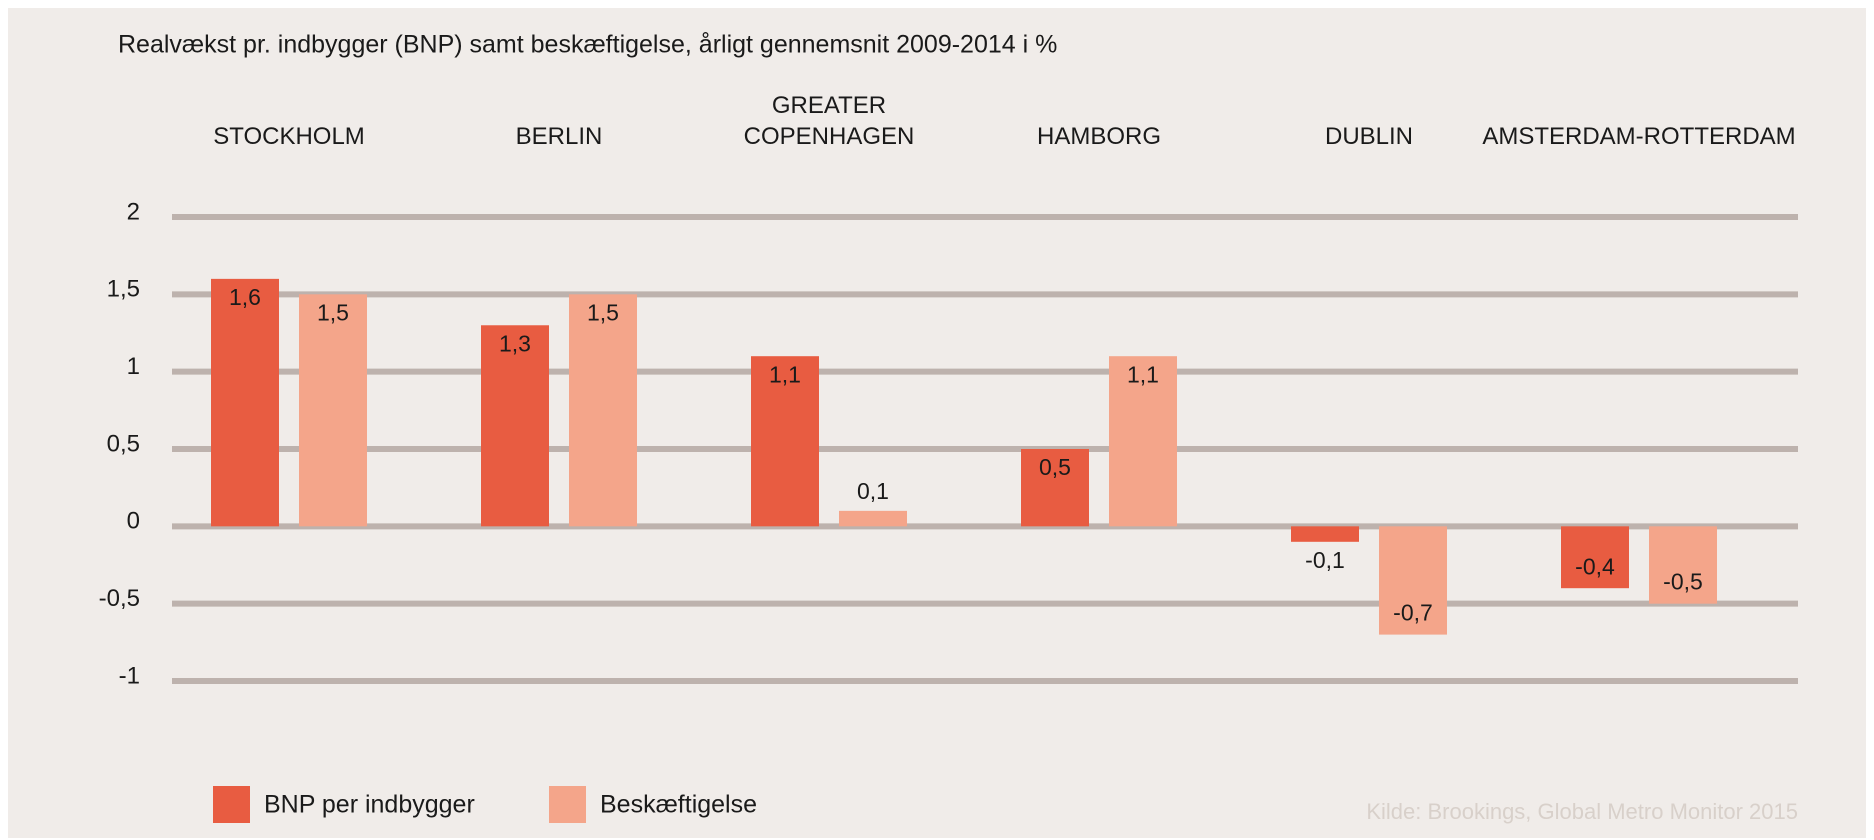 The height and width of the screenshot is (840, 1874). What do you see at coordinates (129, 675) in the screenshot?
I see `y-tick-label: -1` at bounding box center [129, 675].